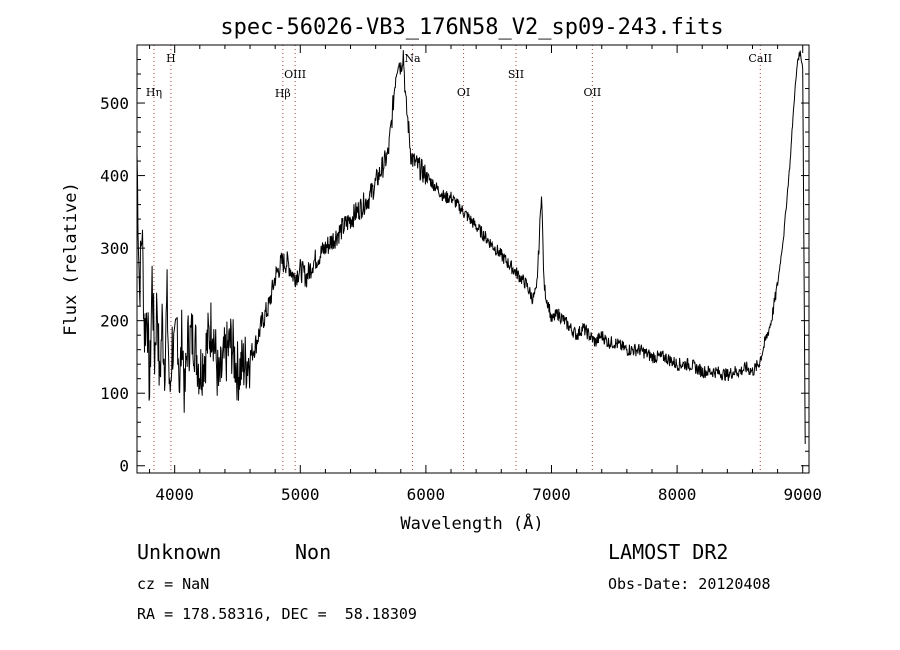 This screenshot has height=650, width=900. Describe the element at coordinates (114, 248) in the screenshot. I see `y-tick-label: 300` at that location.